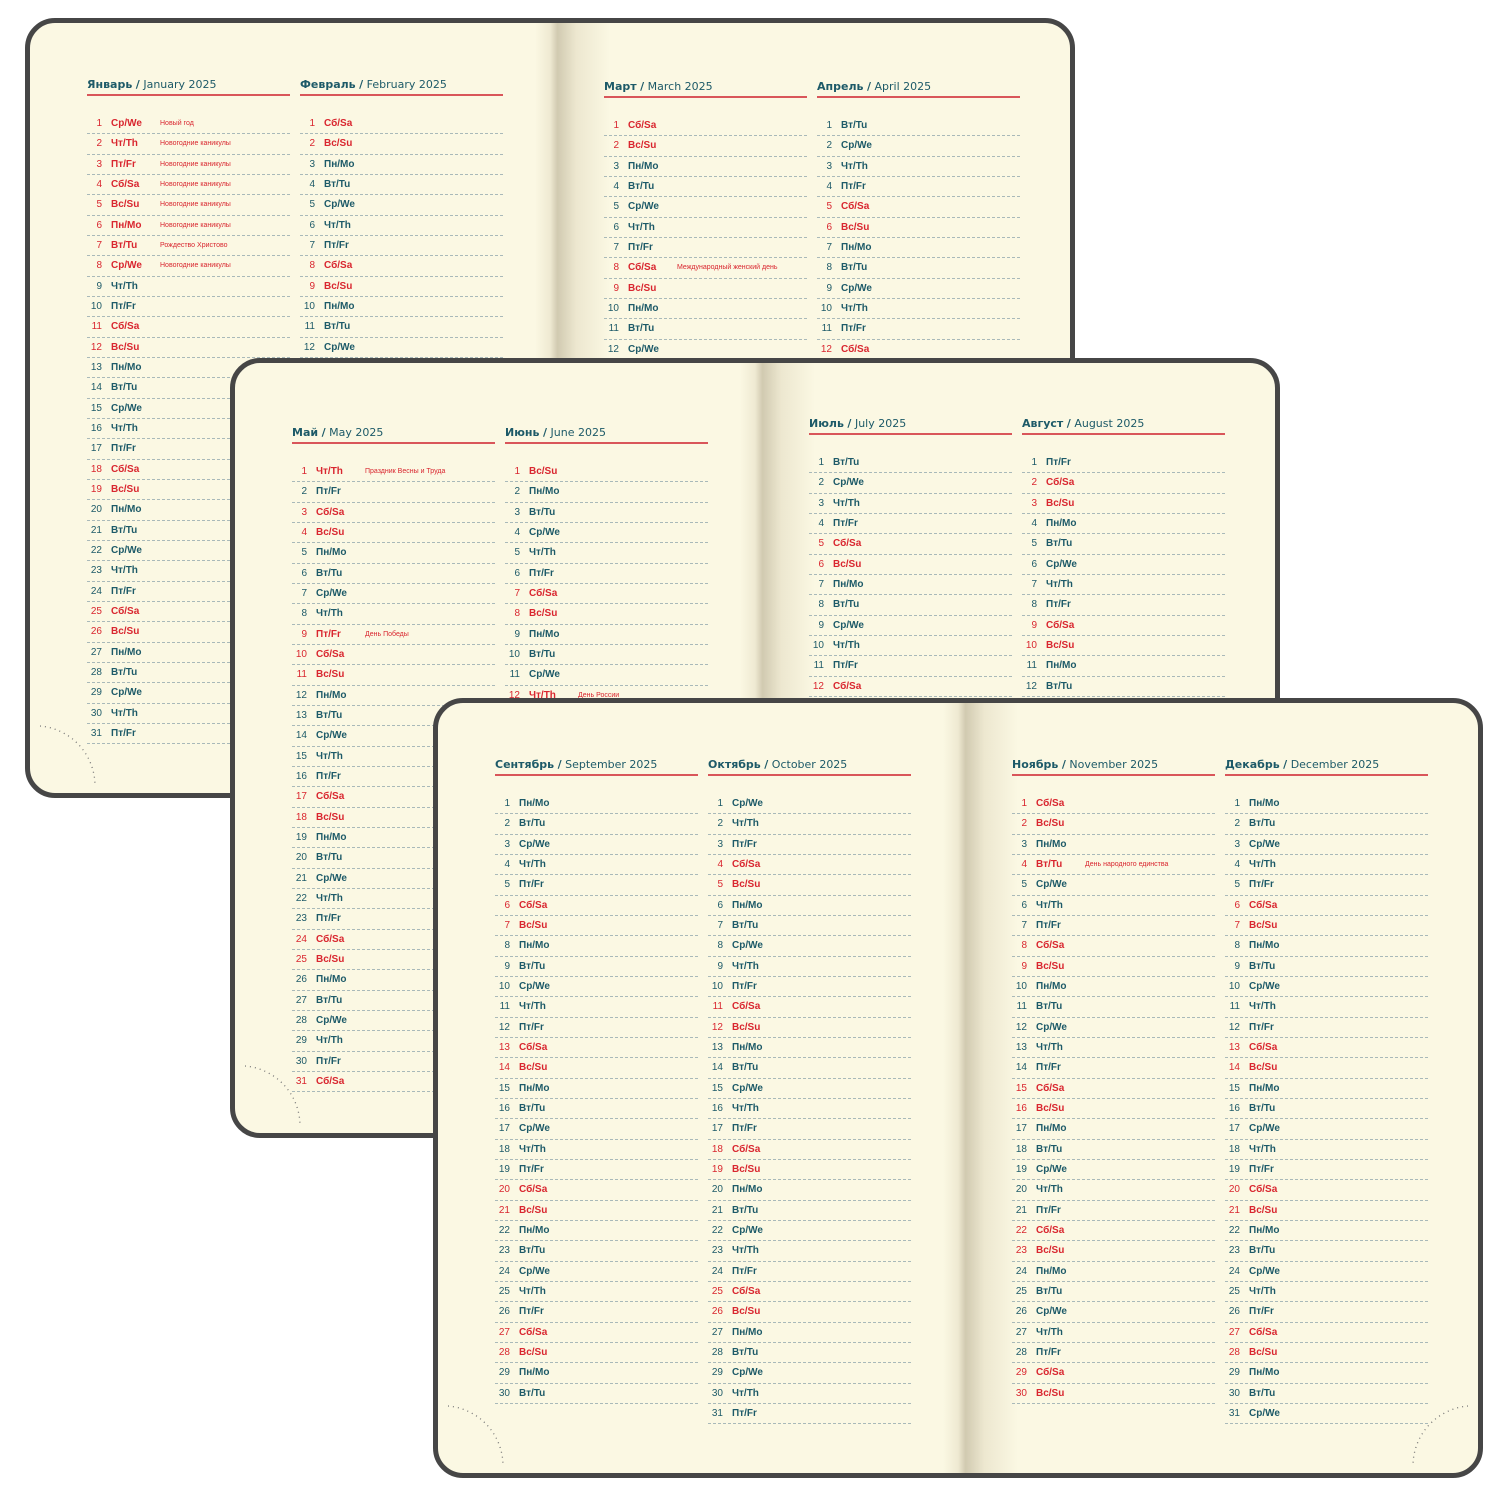 The image size is (1500, 1500). What do you see at coordinates (705, 228) in the screenshot?
I see `day-row: 6 Чт/Th` at bounding box center [705, 228].